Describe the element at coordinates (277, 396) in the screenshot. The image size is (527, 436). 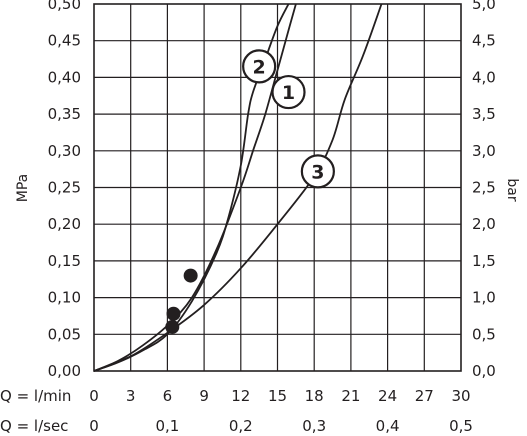
I see `x-tick-primary: 15` at that location.